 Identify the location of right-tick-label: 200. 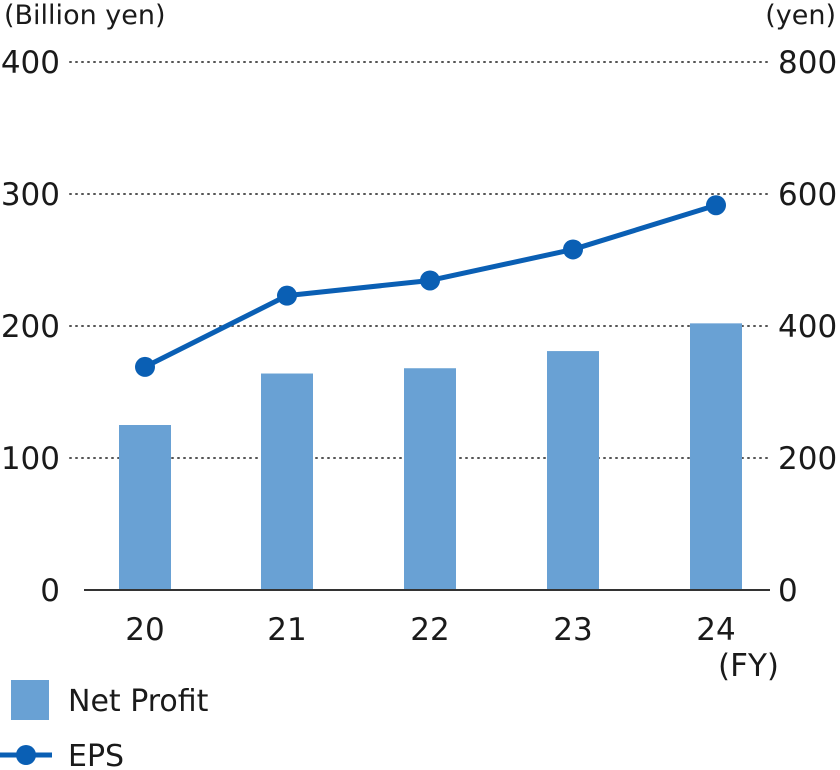
(807, 459).